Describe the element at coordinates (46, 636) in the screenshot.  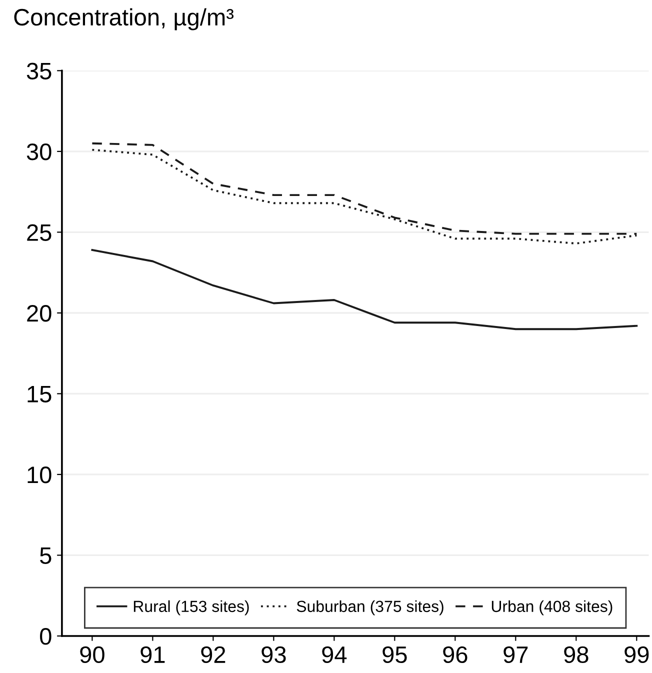
I see `y-tick-label: 0` at that location.